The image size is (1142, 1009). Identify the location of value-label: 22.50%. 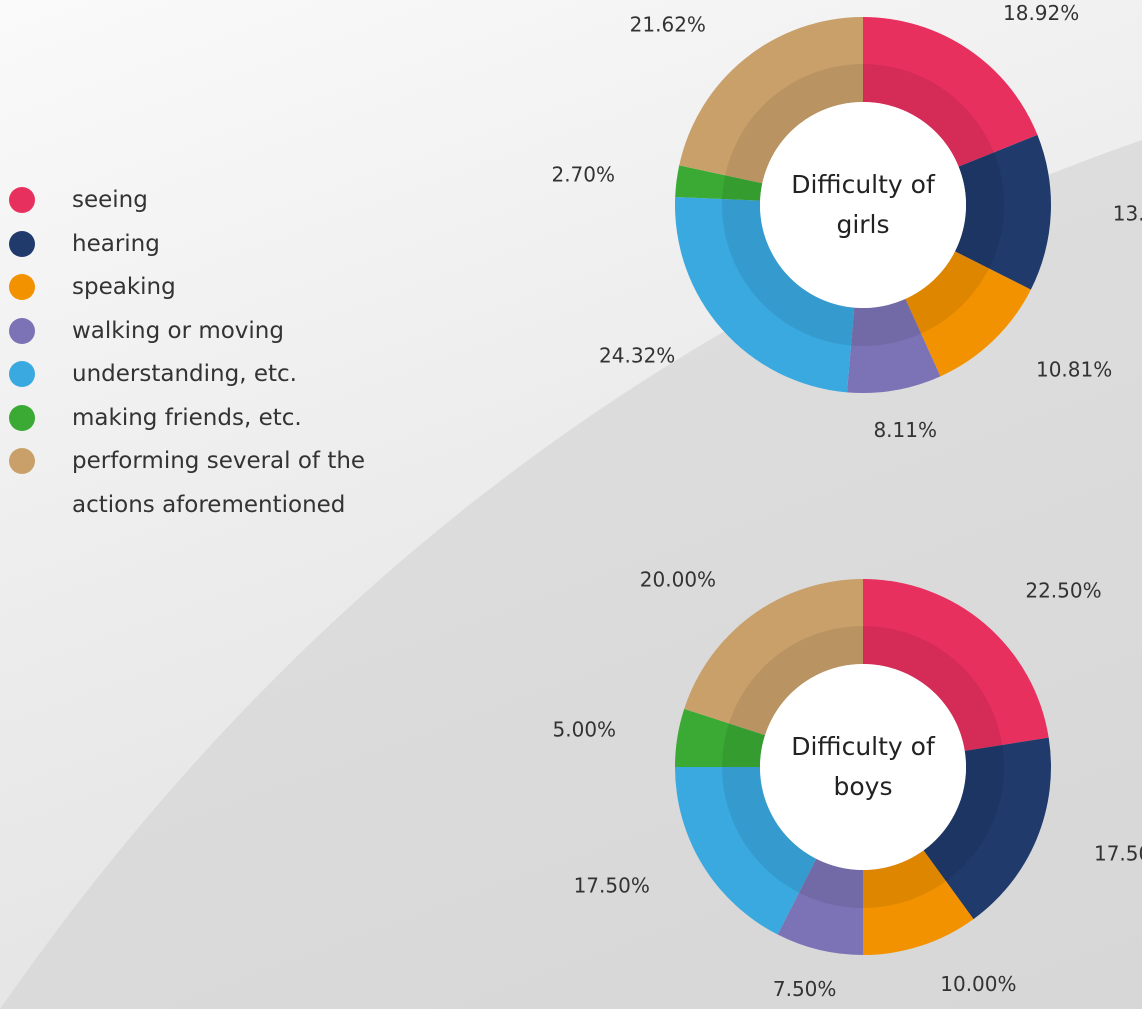
(1063, 591).